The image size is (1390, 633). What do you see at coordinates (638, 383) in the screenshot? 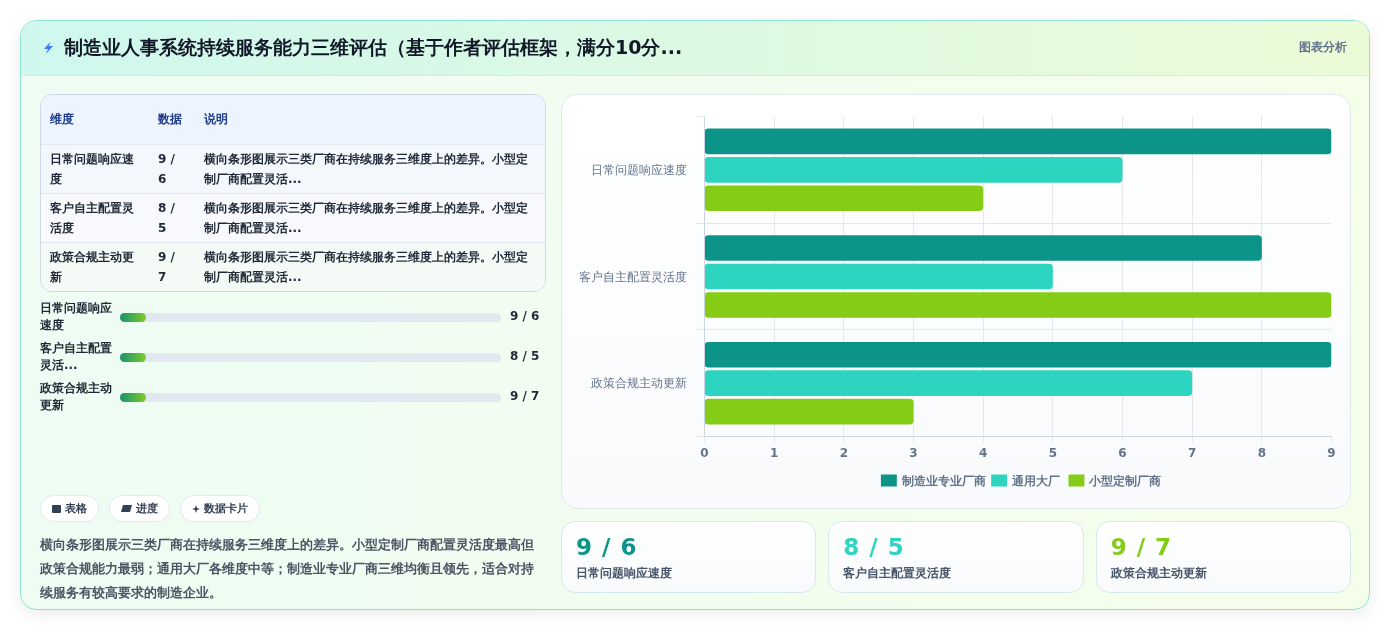
I see `y-tick-label: 政策合规主动更新` at bounding box center [638, 383].